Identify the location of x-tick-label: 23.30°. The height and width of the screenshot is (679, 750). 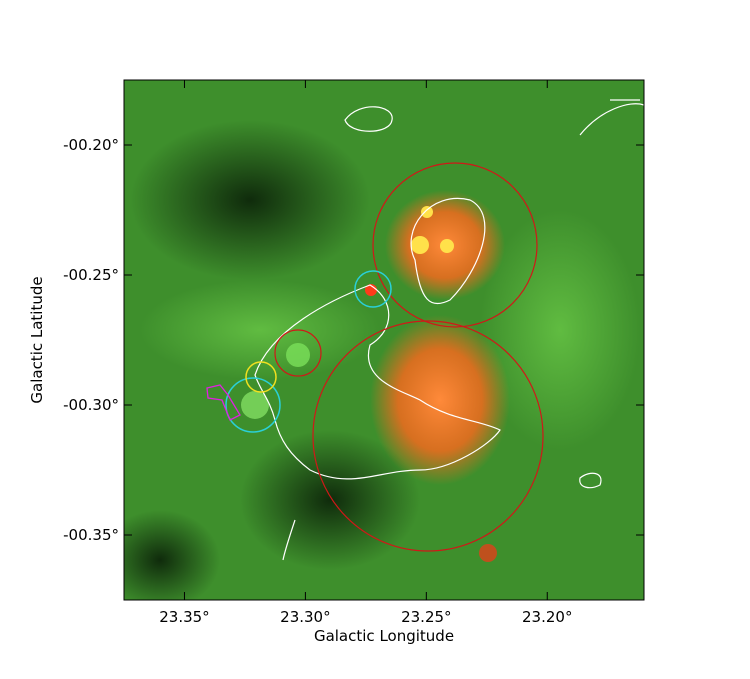
(305, 617).